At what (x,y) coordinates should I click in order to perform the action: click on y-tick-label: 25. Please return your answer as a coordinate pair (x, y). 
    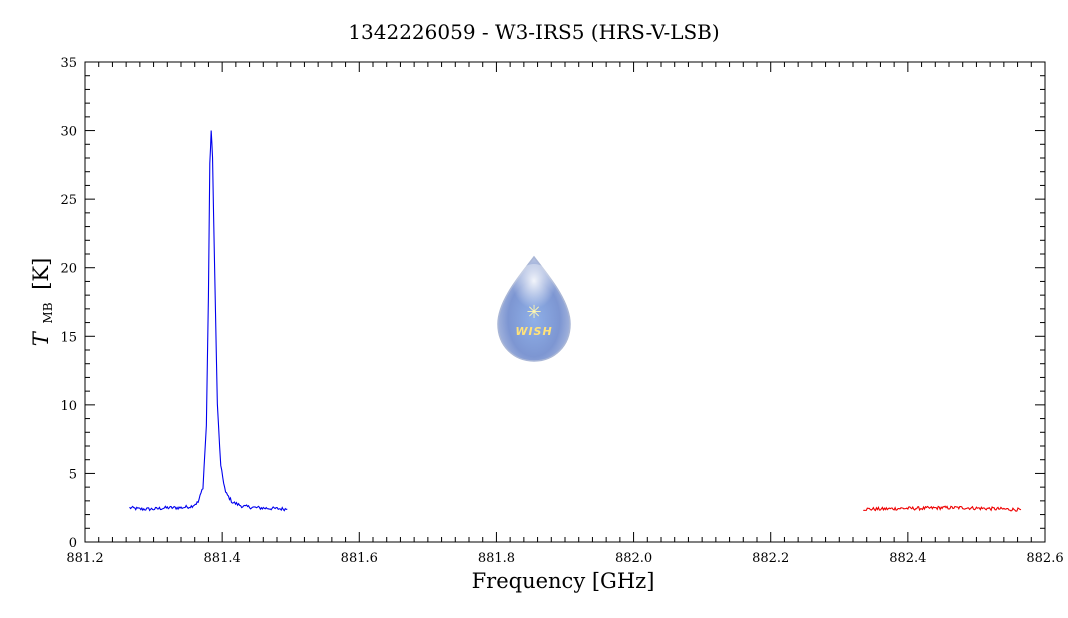
    Looking at the image, I should click on (68, 200).